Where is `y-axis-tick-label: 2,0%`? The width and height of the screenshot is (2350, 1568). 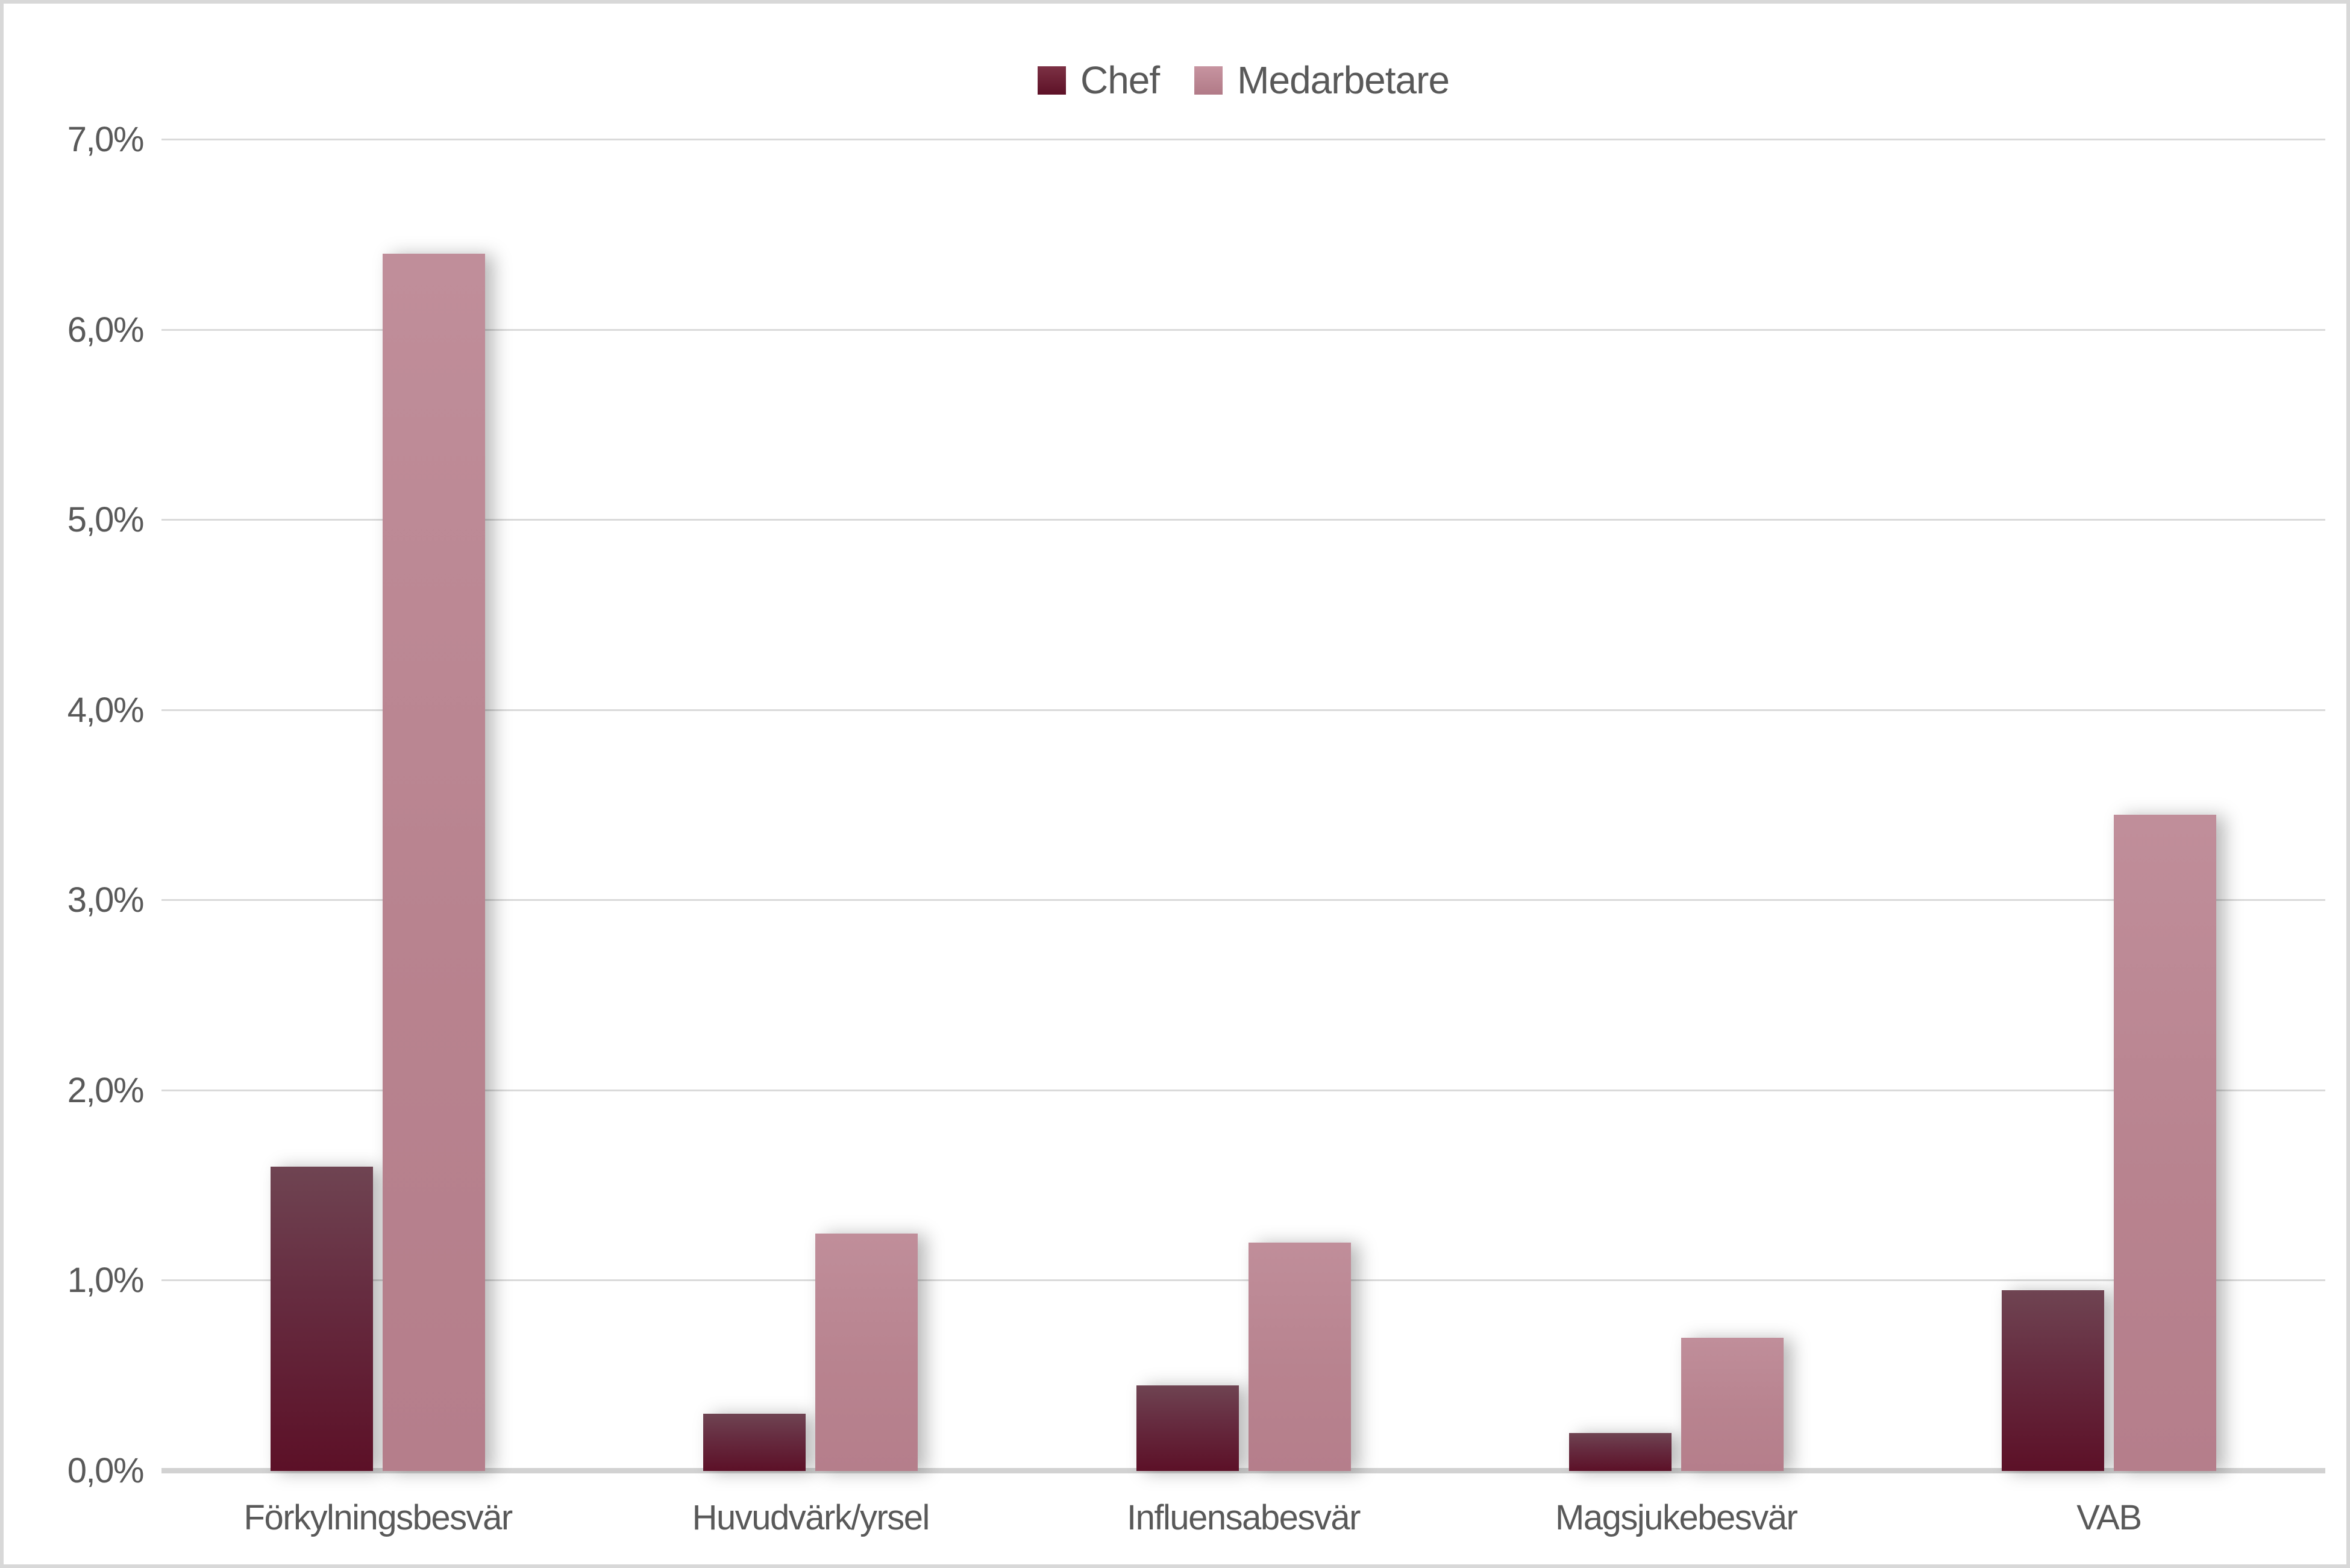 y-axis-tick-label: 2,0% is located at coordinates (106, 1090).